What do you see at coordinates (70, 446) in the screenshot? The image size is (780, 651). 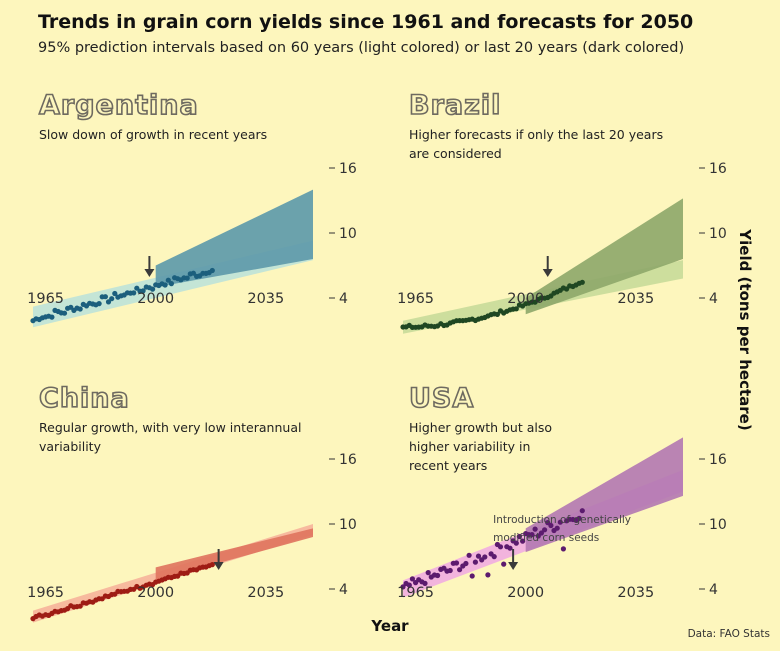 I see `panel-annotation: variability` at bounding box center [70, 446].